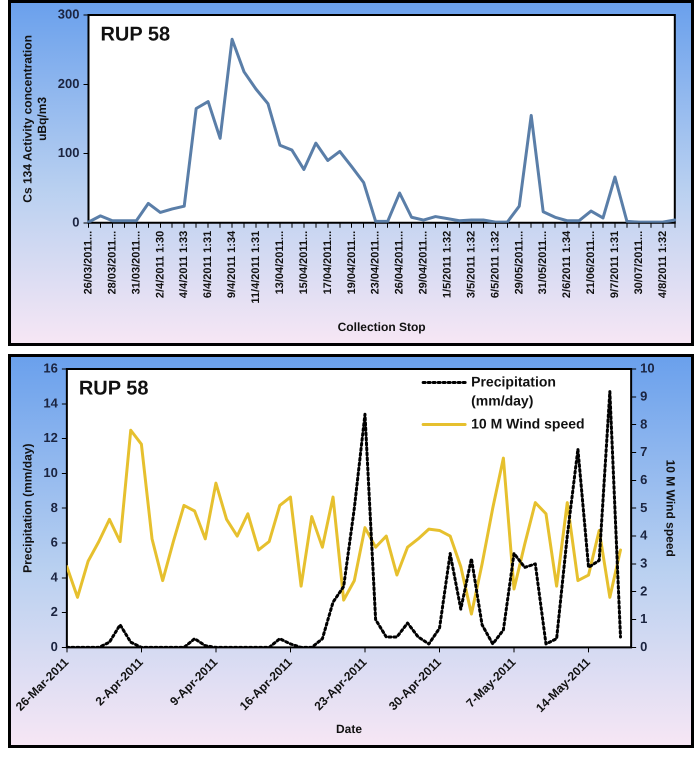  I want to click on x-tick-label: 9/4/2011 1:34, so click(232, 264).